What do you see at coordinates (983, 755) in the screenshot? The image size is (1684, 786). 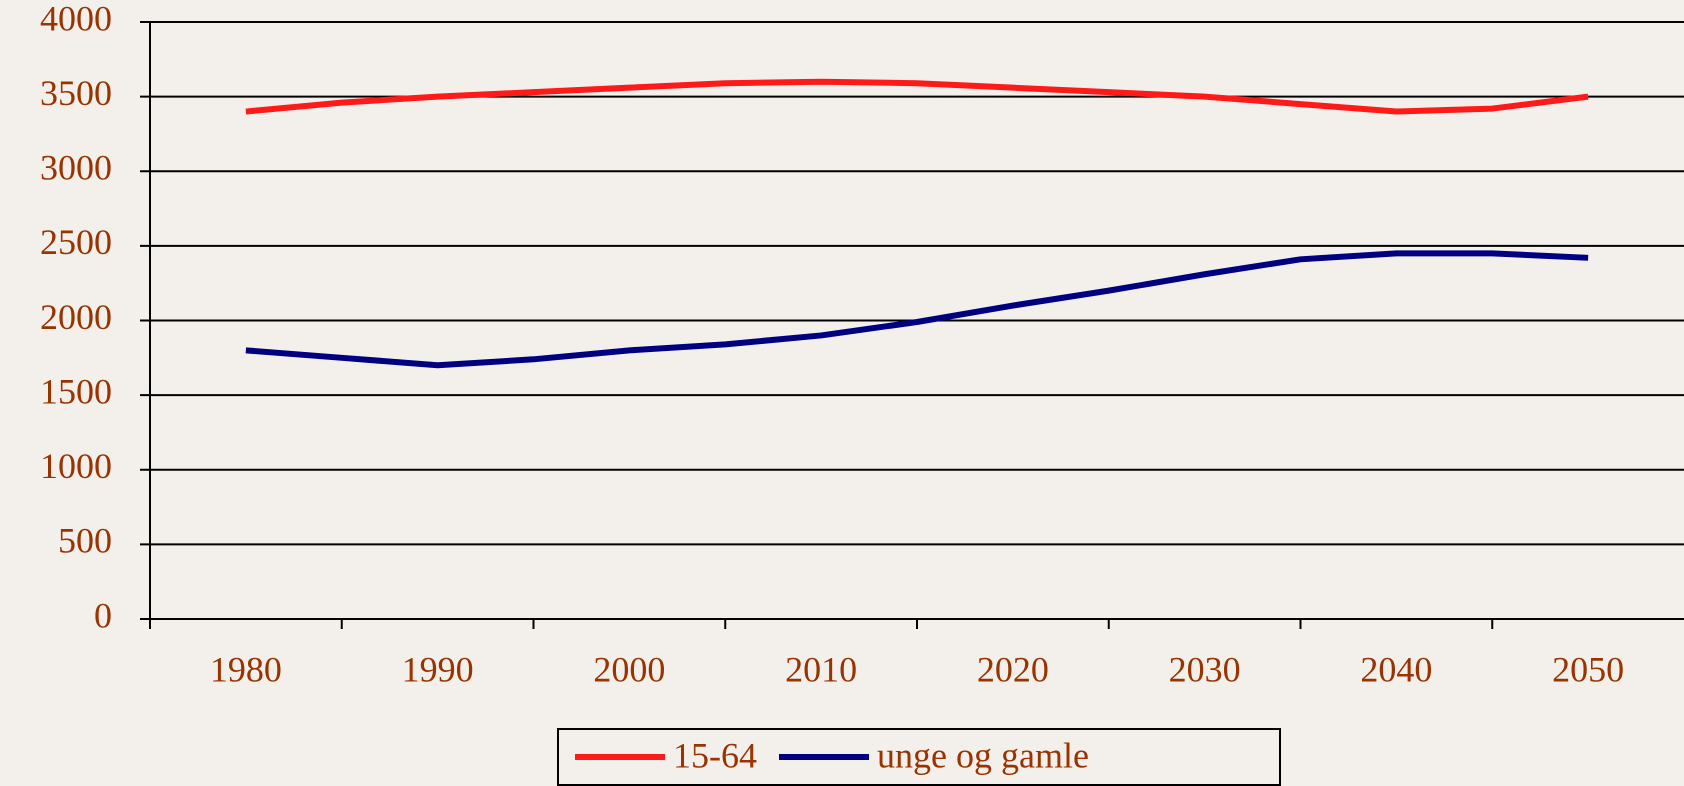 I see `legend-label: unge og gamle` at bounding box center [983, 755].